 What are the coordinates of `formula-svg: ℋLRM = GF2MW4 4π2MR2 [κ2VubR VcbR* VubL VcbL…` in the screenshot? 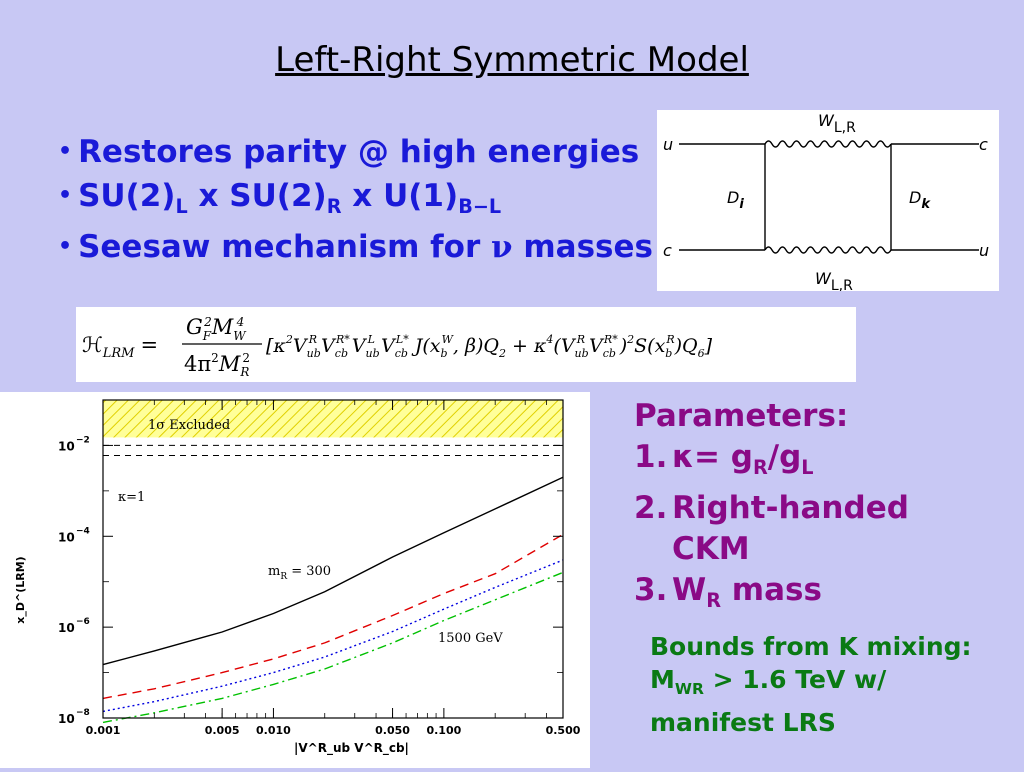 It's located at (397, 347).